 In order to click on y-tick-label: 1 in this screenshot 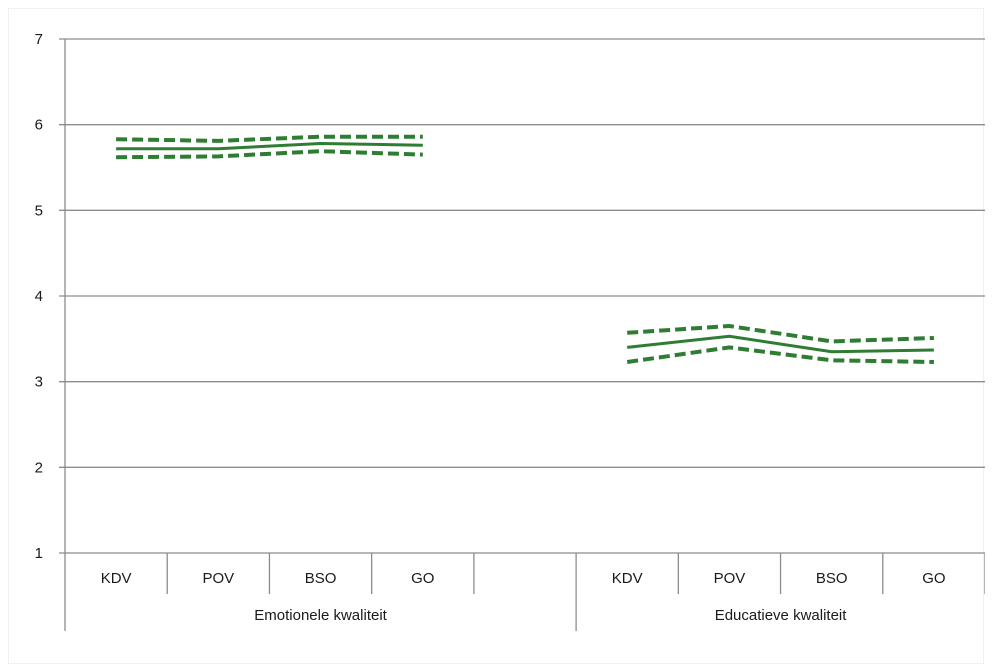, I will do `click(39, 553)`.